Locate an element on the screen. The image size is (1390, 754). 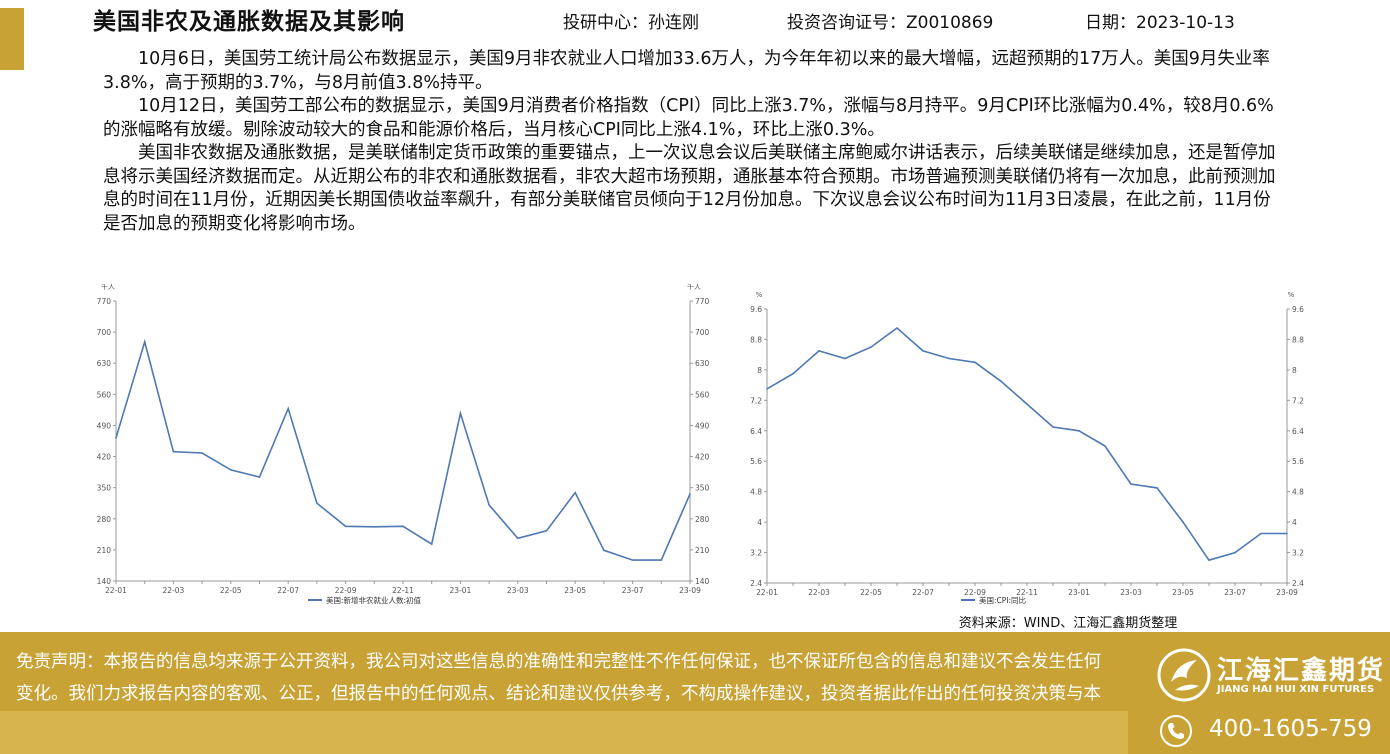
y-tick-label-right: 700 is located at coordinates (702, 332).